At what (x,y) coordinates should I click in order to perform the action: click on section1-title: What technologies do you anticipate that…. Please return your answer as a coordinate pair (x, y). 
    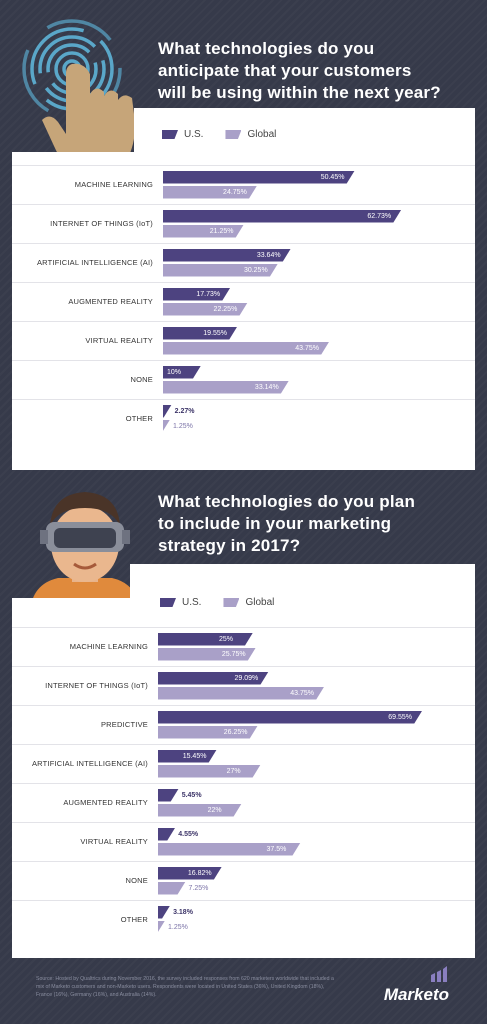
    Looking at the image, I should click on (299, 70).